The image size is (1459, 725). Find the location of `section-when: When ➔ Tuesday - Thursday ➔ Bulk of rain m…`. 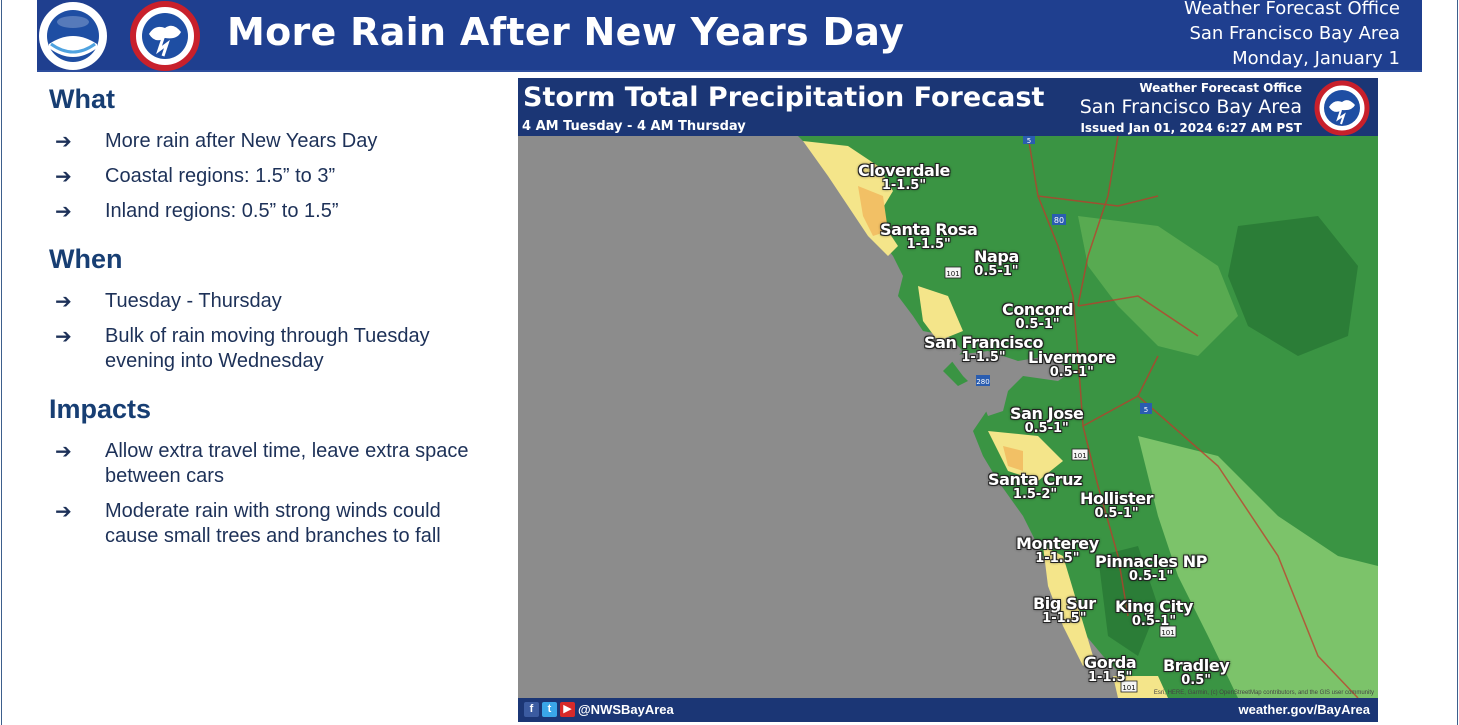

section-when: When ➔ Tuesday - Thursday ➔ Bulk of rain m… is located at coordinates (269, 309).